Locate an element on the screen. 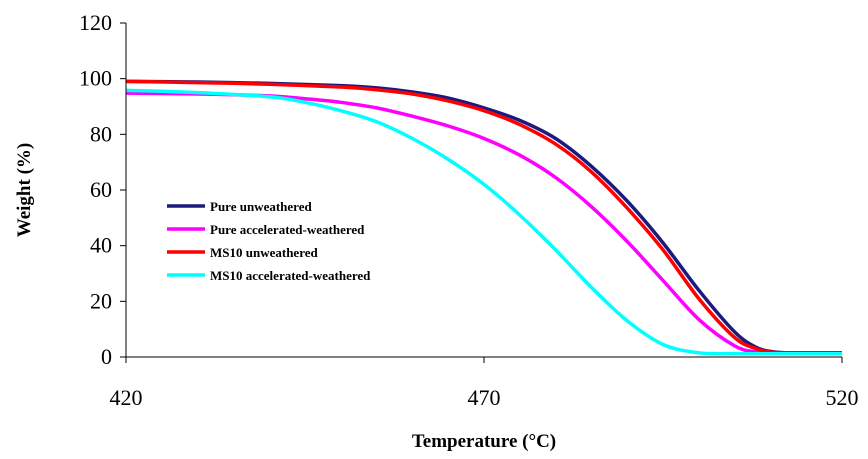 Image resolution: width=868 pixels, height=459 pixels. y-axis-title: Weight (%) is located at coordinates (24, 190).